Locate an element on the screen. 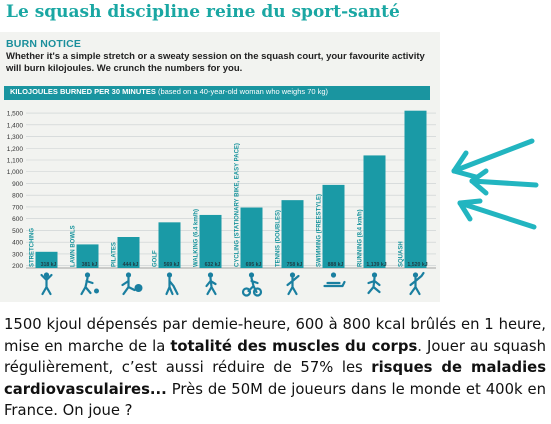 This screenshot has height=424, width=551. bar-value-label: 1,520 kJ is located at coordinates (417, 265).